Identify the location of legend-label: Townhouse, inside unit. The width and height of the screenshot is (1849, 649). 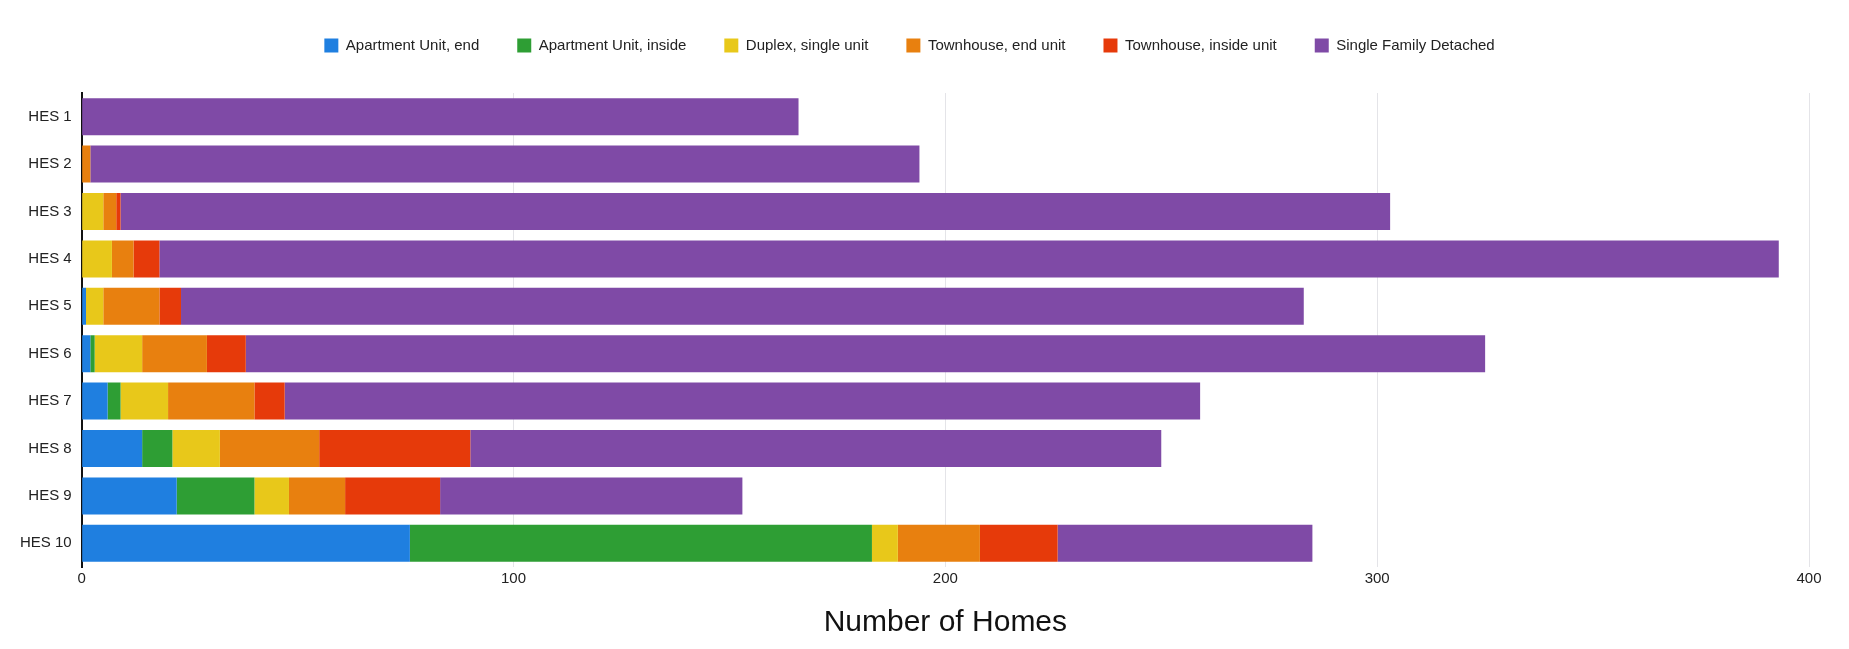
(1201, 44).